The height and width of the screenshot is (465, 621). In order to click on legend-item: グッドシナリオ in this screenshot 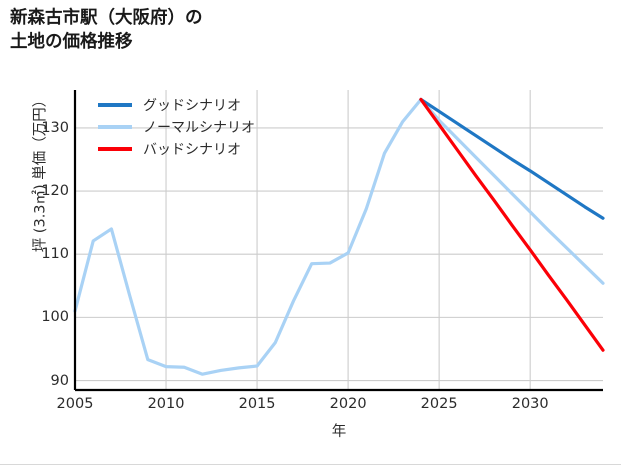, I will do `click(198, 105)`.